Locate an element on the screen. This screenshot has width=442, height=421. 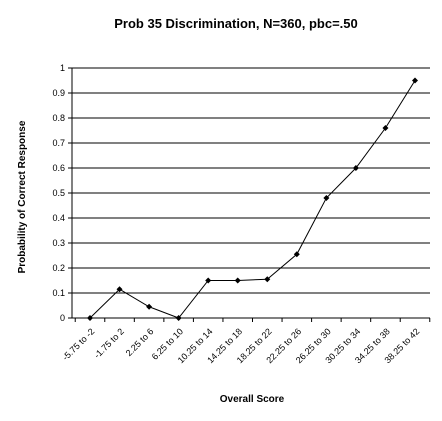
x-tick-label: -1.75 to 2 is located at coordinates (109, 343).